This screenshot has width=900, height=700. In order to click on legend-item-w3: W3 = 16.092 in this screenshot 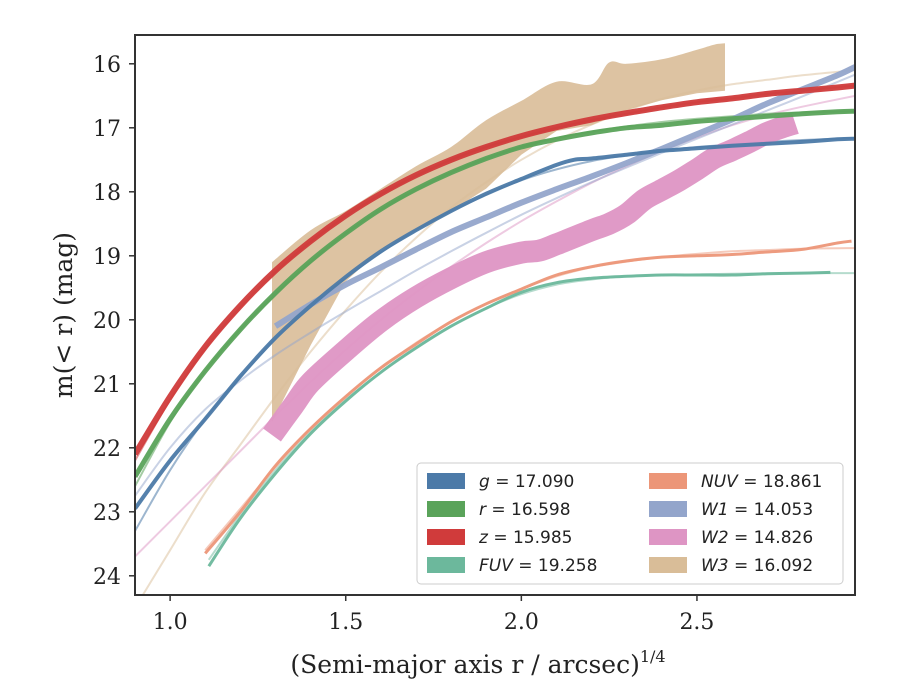, I will do `click(731, 566)`.